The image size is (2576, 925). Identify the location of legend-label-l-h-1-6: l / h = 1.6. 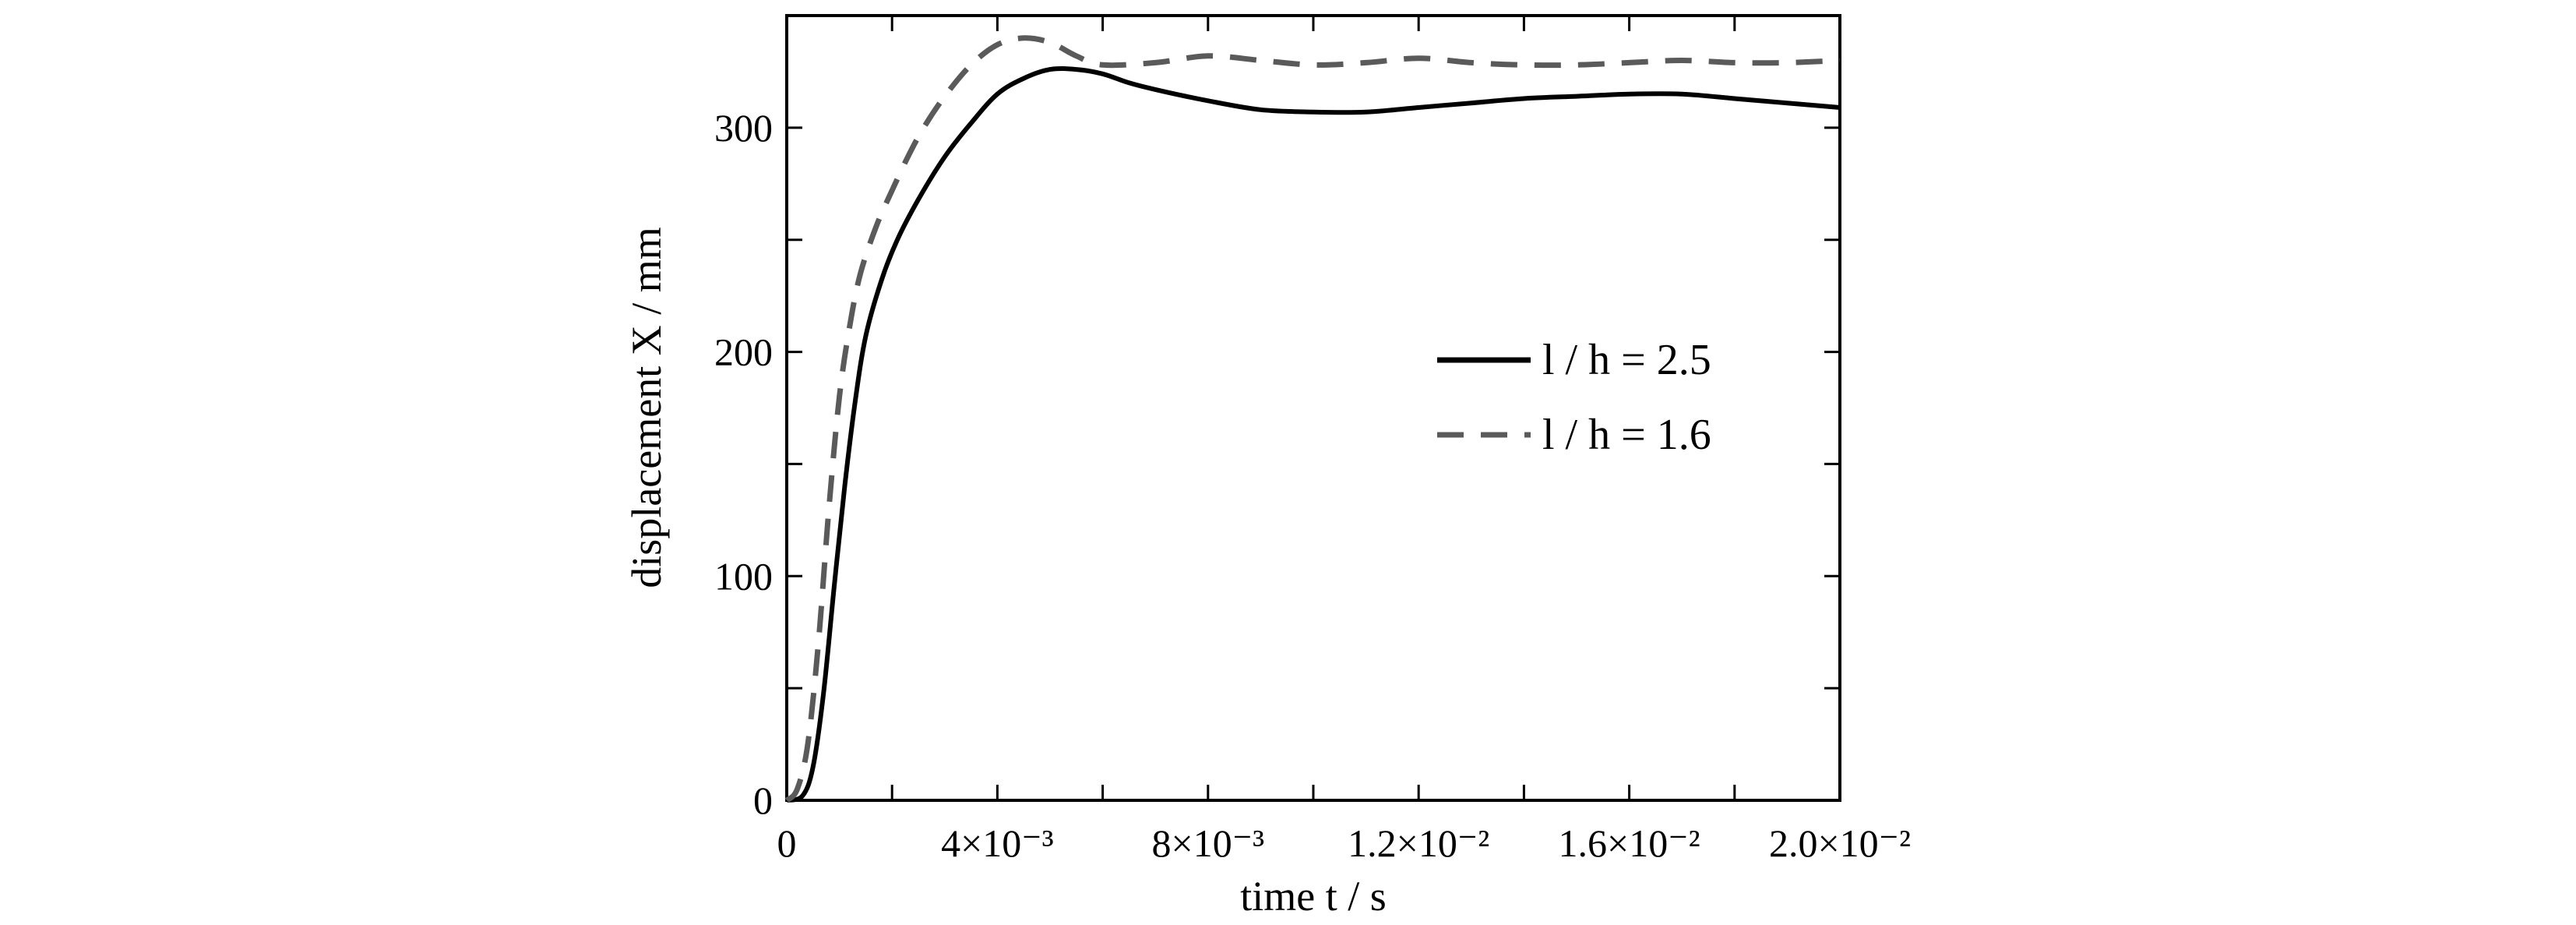
(1627, 435).